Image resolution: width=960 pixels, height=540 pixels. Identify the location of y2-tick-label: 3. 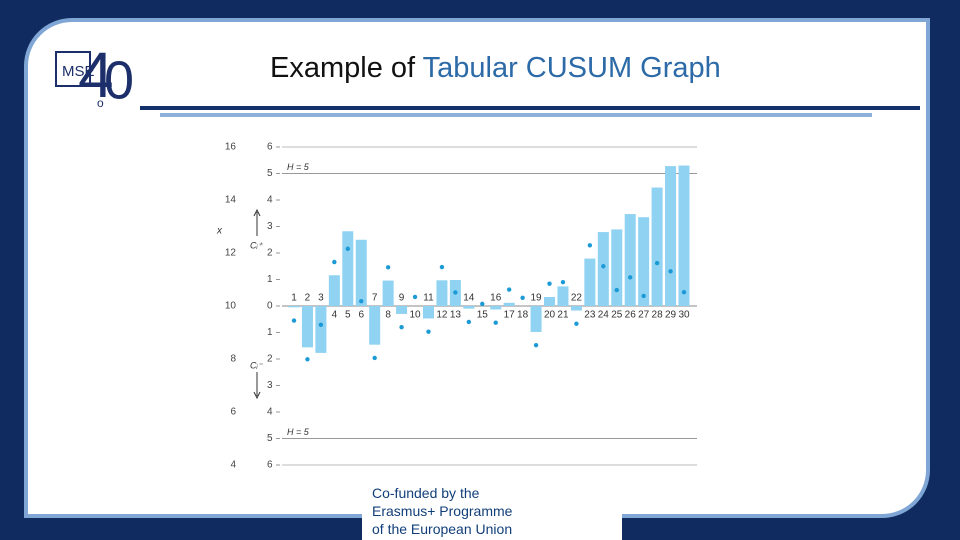
(270, 385).